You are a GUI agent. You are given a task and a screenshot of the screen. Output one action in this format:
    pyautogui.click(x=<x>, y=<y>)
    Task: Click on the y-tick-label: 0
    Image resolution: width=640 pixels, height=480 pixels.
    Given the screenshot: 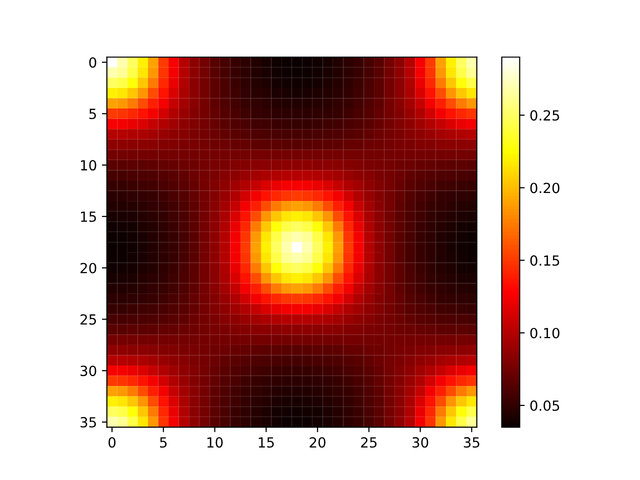 What is the action you would take?
    pyautogui.click(x=92, y=62)
    